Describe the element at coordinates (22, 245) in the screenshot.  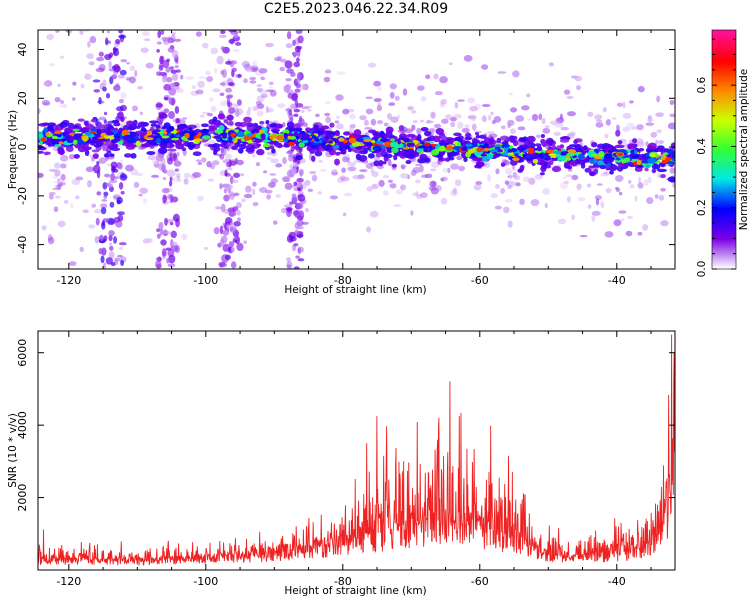
I see `spectrogram-y-tick-label: -40` at that location.